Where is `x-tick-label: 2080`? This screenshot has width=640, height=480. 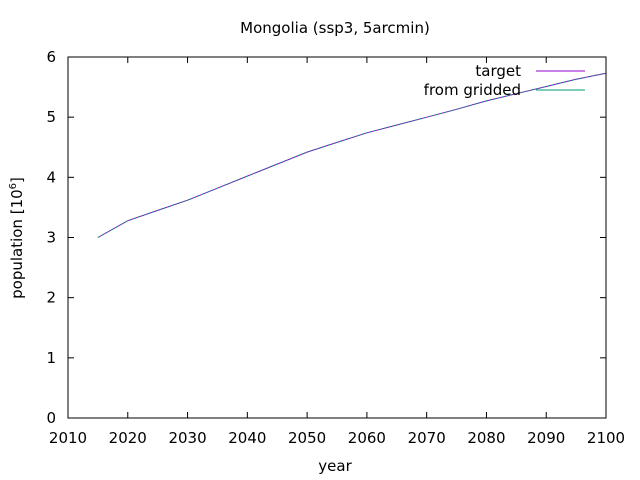
x-tick-label: 2080 is located at coordinates (486, 438).